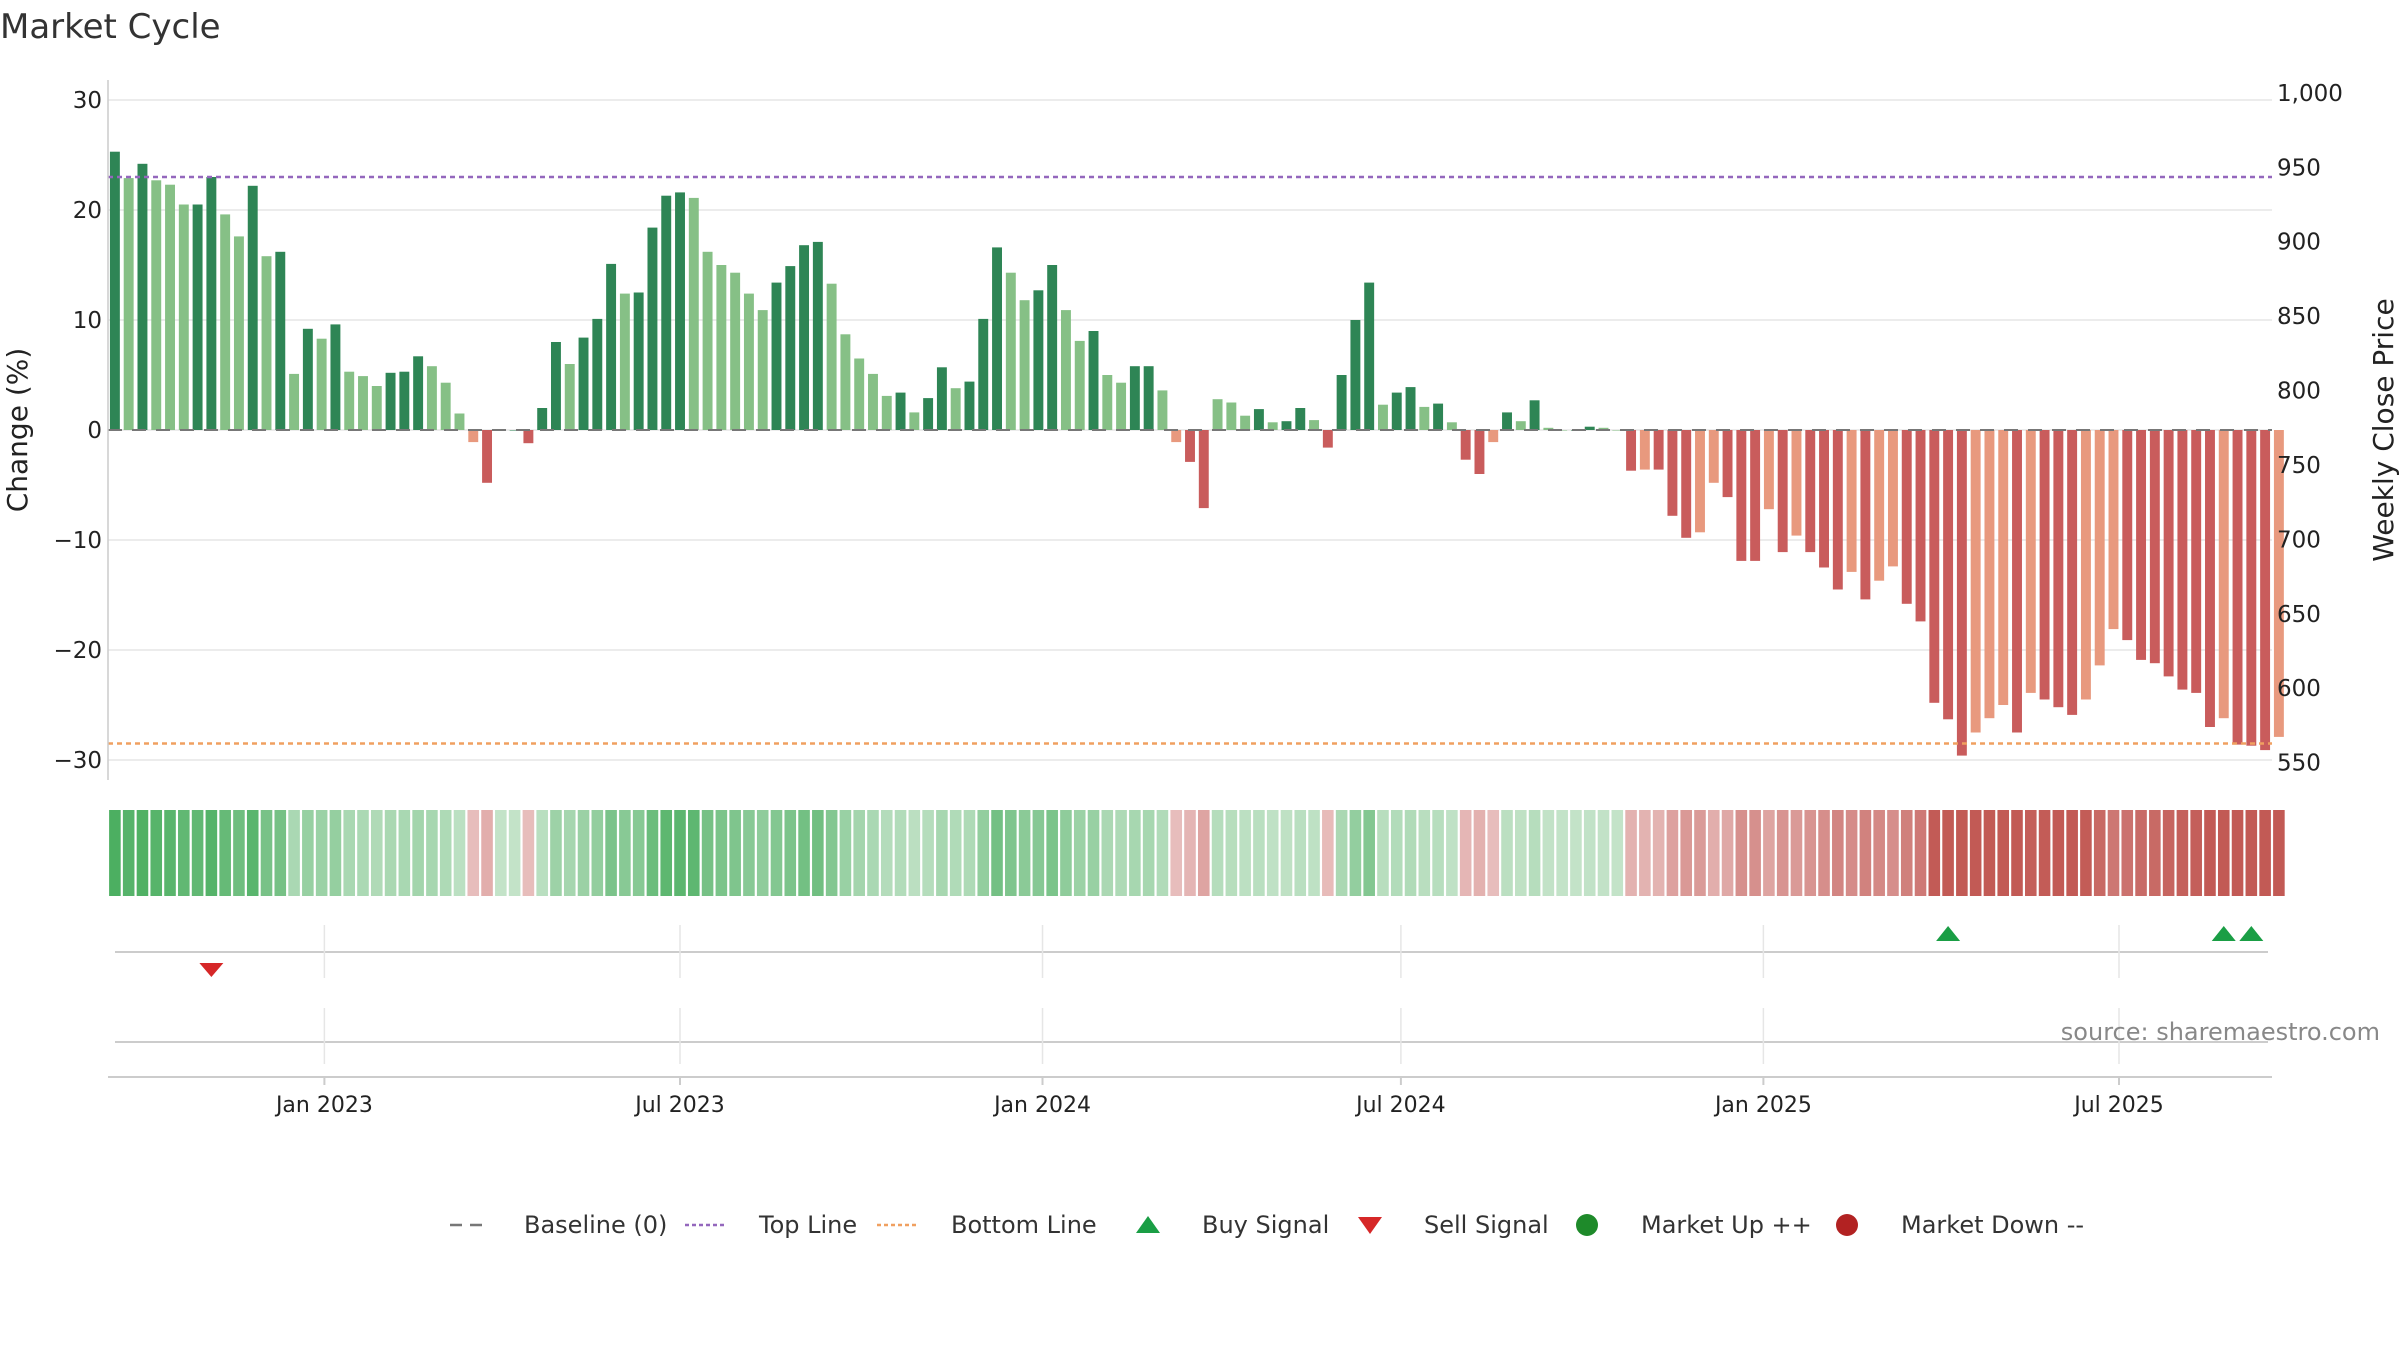 The width and height of the screenshot is (2400, 1350). Describe the element at coordinates (1041, 1105) in the screenshot. I see `x-tick-label: Jan 2024` at that location.